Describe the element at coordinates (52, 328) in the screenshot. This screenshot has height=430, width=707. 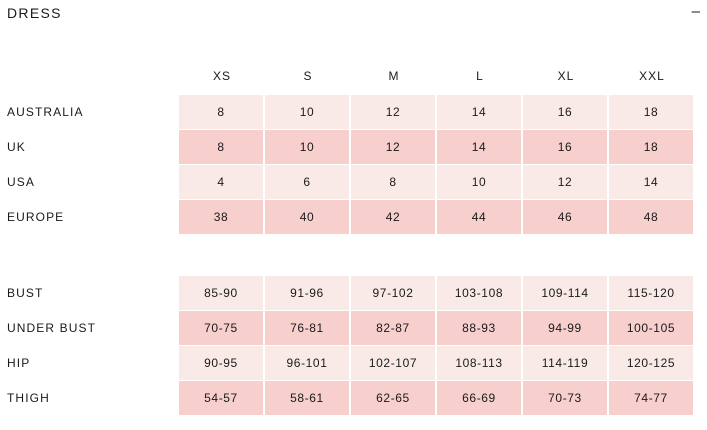
I see `row-label: UNDER BUST` at that location.